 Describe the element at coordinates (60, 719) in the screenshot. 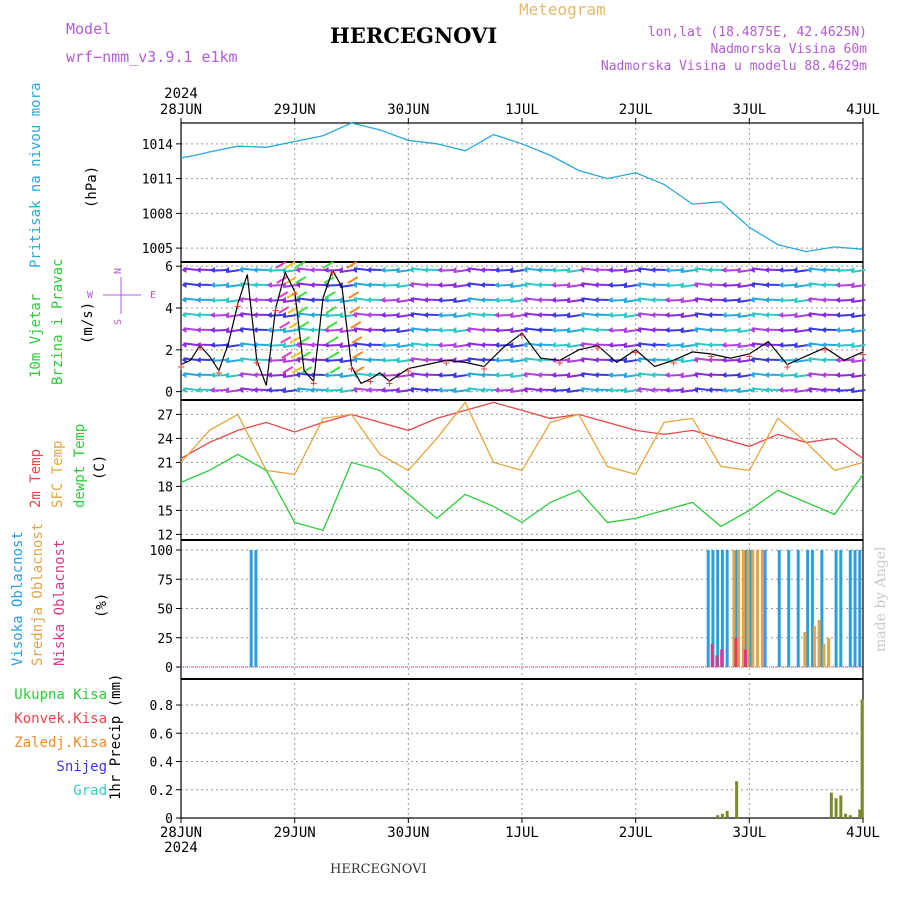

I see `legend-conv-rain: Konvek.Kisa` at that location.